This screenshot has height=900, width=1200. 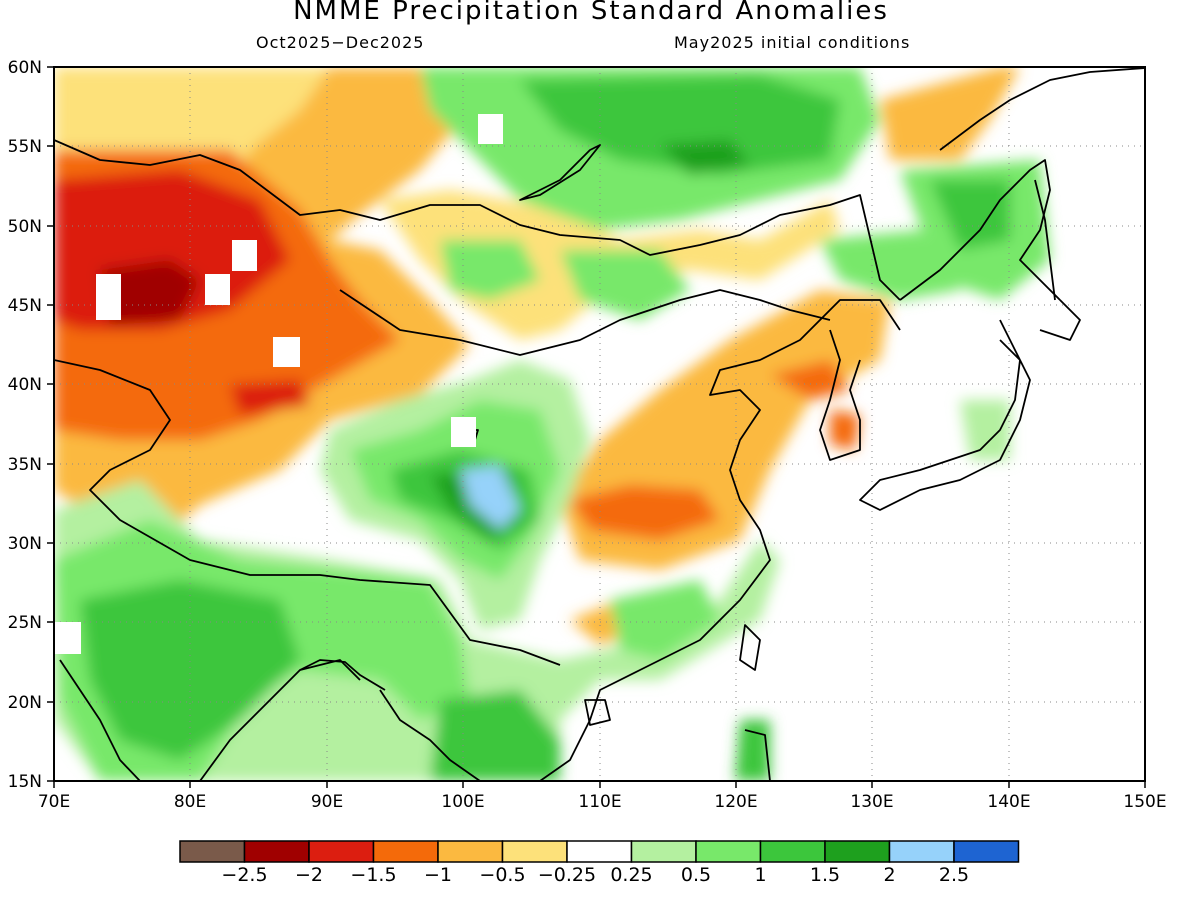 What do you see at coordinates (25, 782) in the screenshot?
I see `lat-label: 15N` at bounding box center [25, 782].